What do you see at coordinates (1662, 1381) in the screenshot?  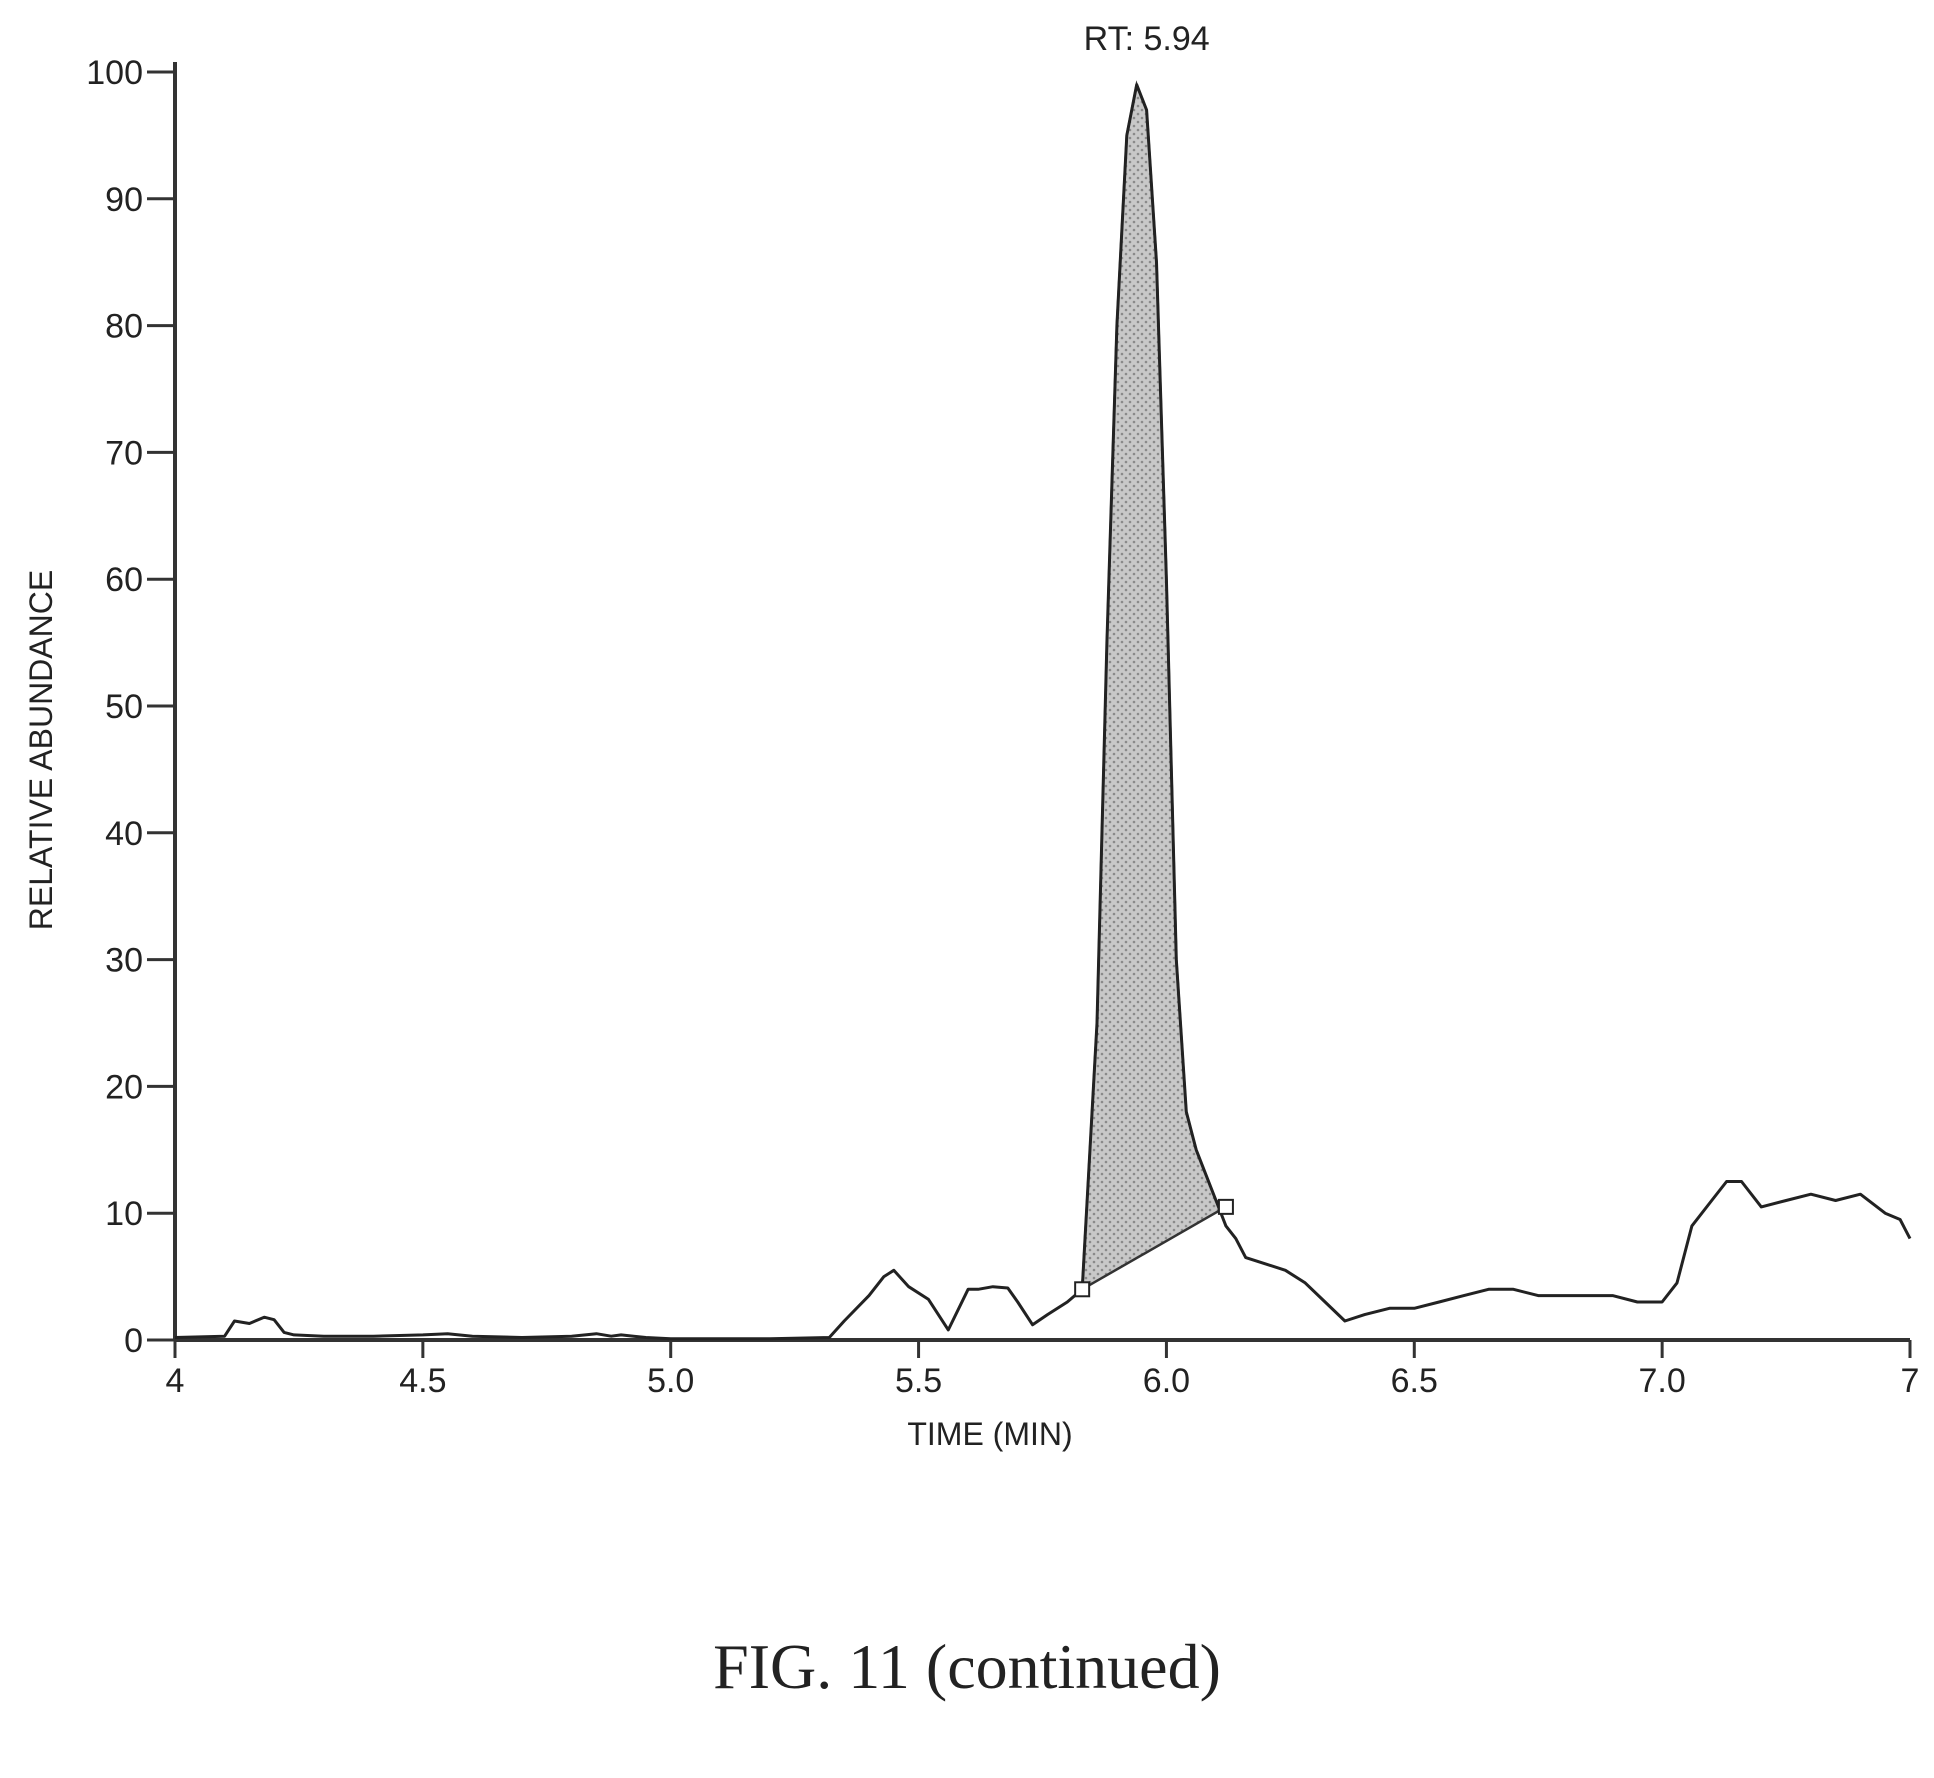 I see `x-tick-label: 7.0` at bounding box center [1662, 1381].